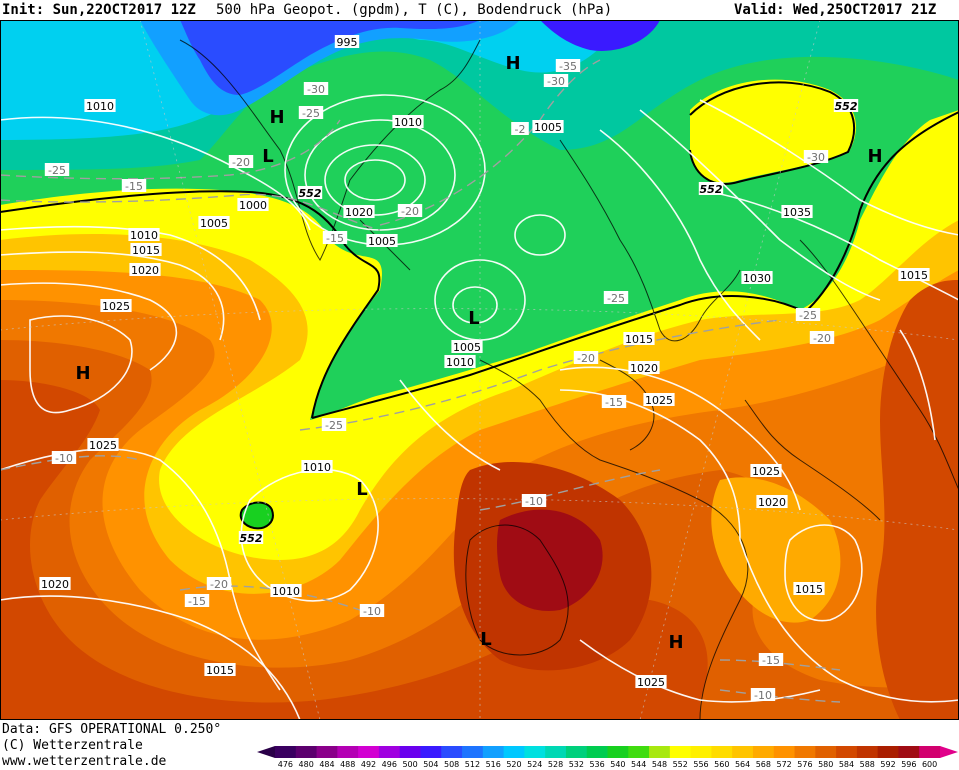 The image size is (959, 770). What do you see at coordinates (84, 761) in the screenshot?
I see `website-url: www.wetterzentrale.de` at bounding box center [84, 761].